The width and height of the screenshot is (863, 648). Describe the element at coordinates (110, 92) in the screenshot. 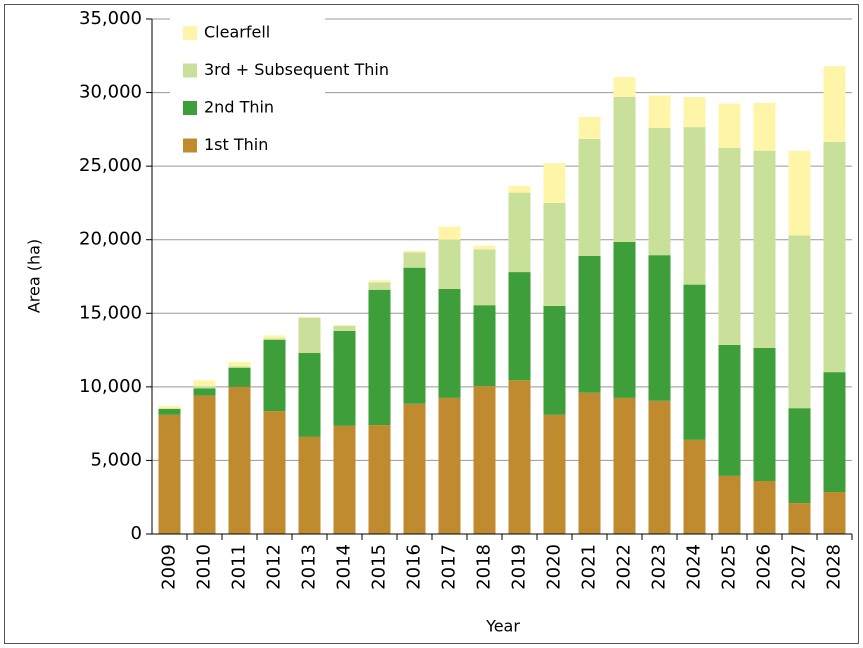

I see `y-tick-label: 30,000` at that location.